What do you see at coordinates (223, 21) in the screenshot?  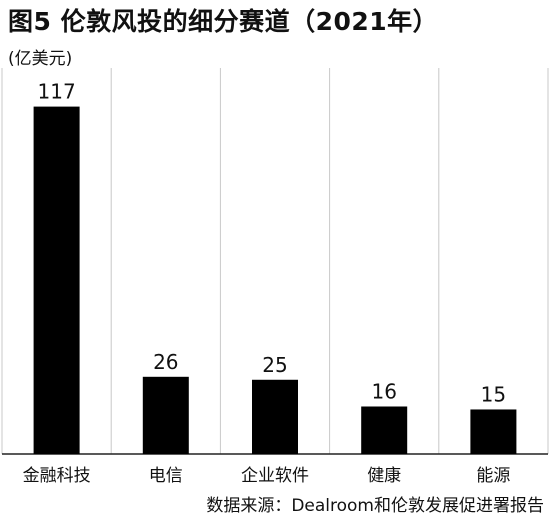 I see `chart-title: 图5 伦敦风投的细分赛道（2021年）` at bounding box center [223, 21].